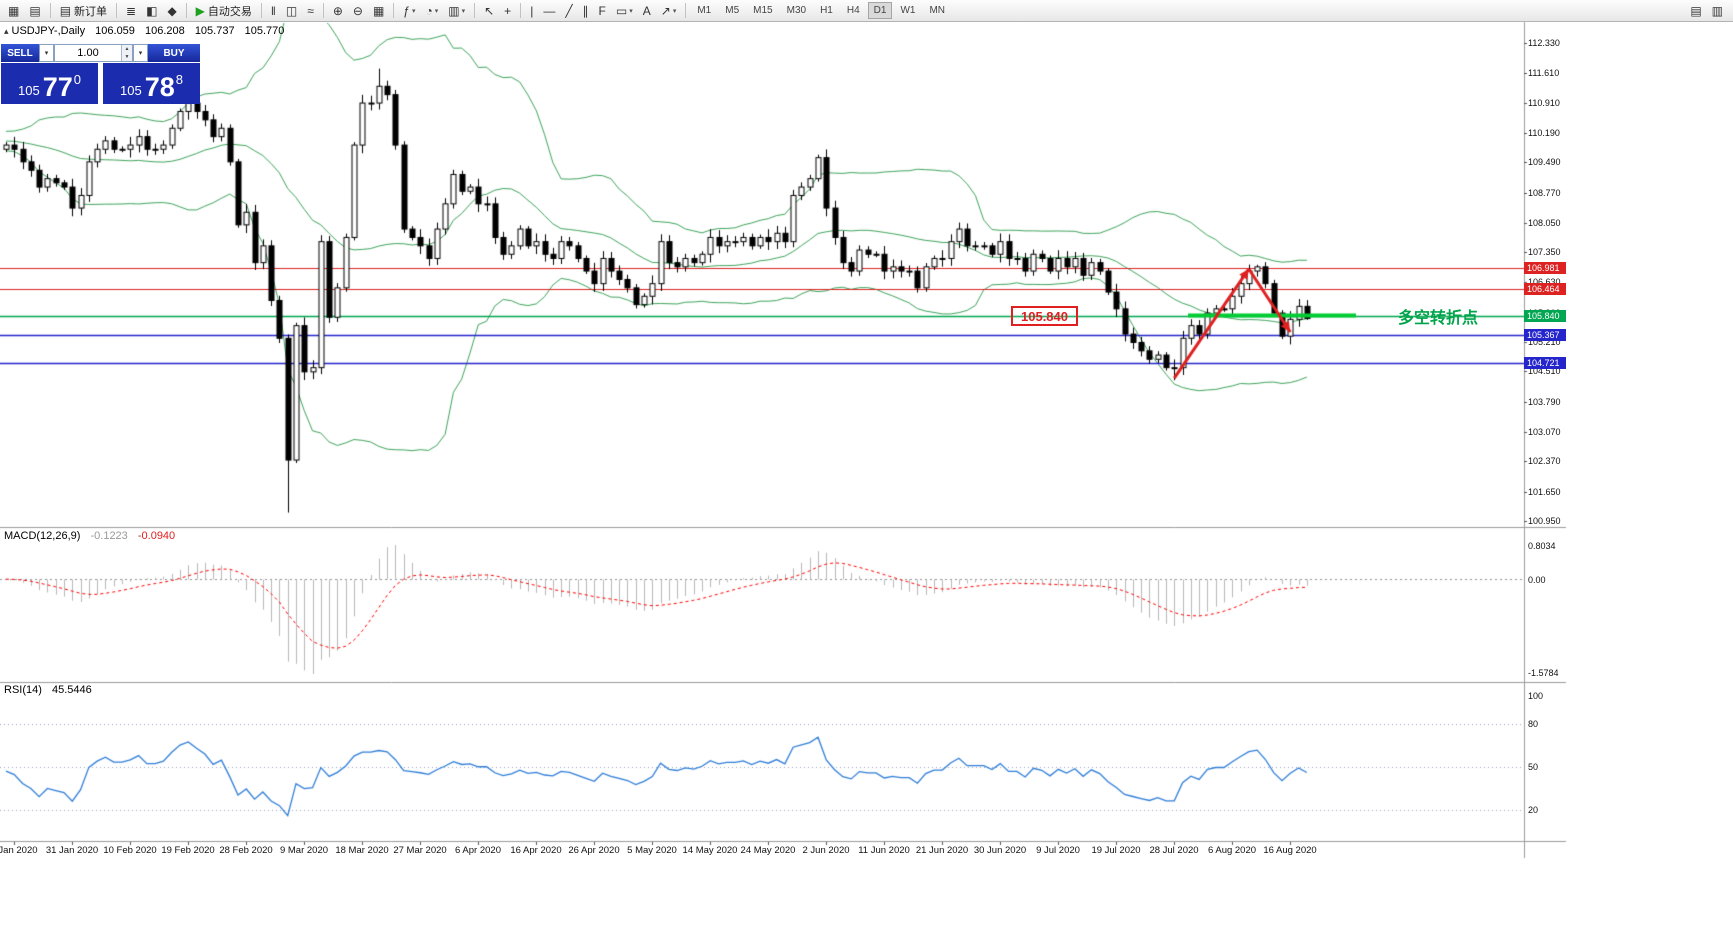  Describe the element at coordinates (93, 53) in the screenshot. I see `volume-input: 1.00 ▲ ▼` at that location.